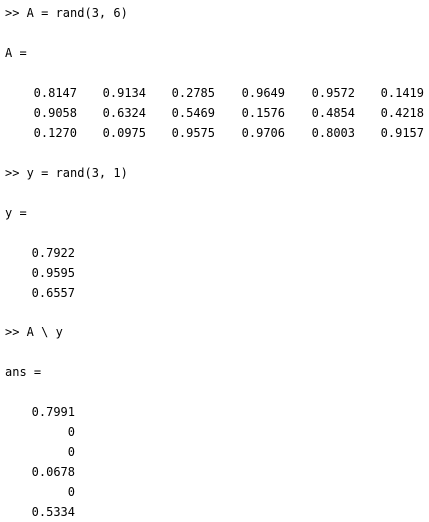 Image resolution: width=429 pixels, height=522 pixels. What do you see at coordinates (34, 332) in the screenshot?
I see `command-line-solve: >> A \ y` at bounding box center [34, 332].